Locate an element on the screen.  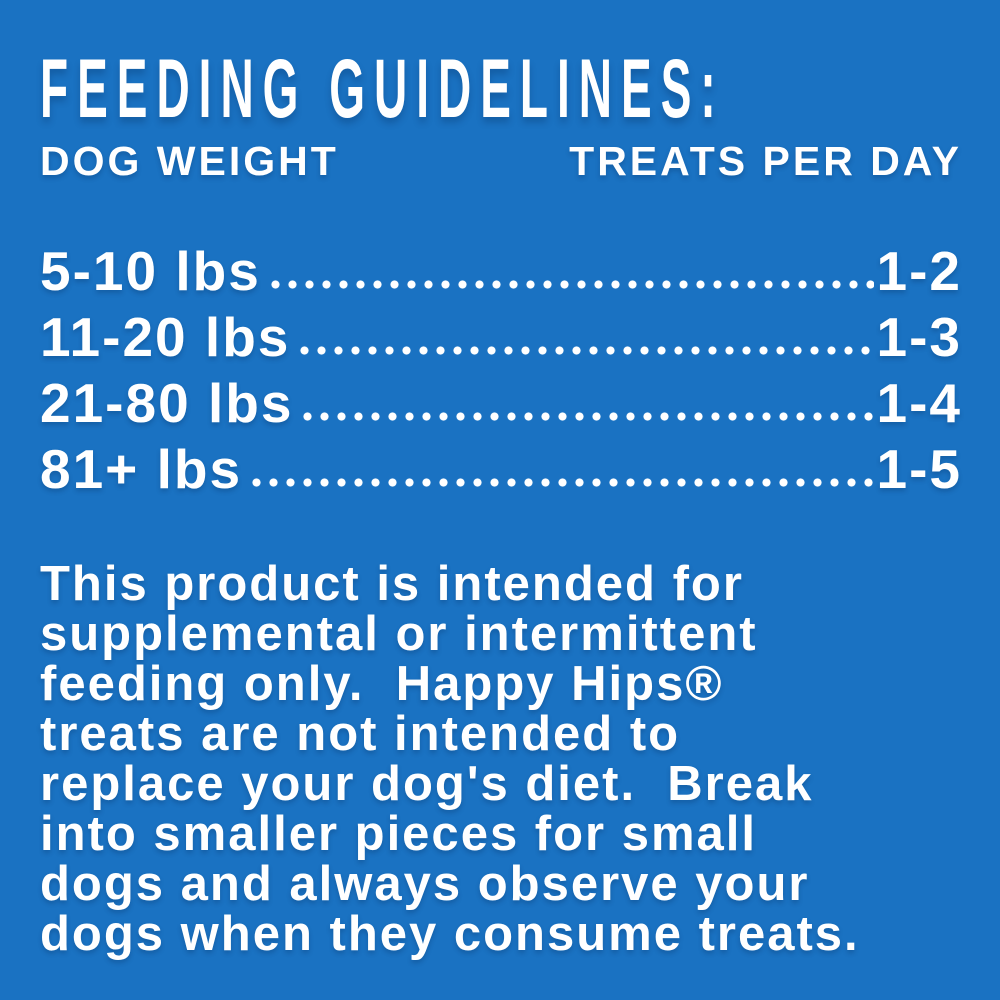
table-row: 5-10 lbs 1-2 is located at coordinates (501, 268).